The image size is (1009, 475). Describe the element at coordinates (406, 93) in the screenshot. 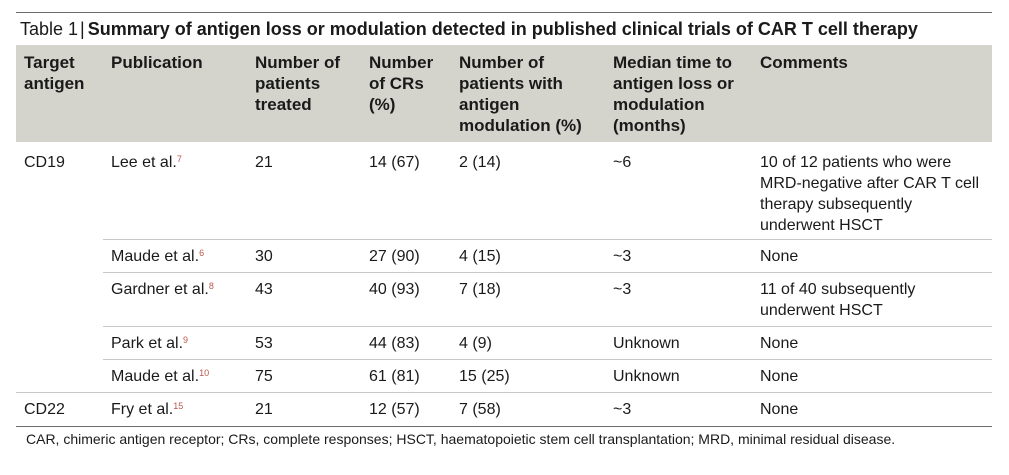

I see `header-crs: Number of CRs (%)` at that location.